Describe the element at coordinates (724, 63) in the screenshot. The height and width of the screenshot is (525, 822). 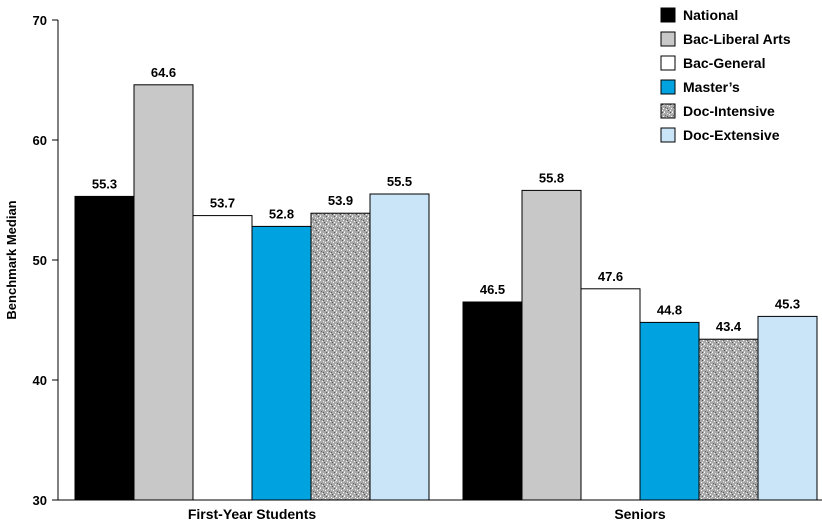
I see `legend-label: Bac-General` at that location.